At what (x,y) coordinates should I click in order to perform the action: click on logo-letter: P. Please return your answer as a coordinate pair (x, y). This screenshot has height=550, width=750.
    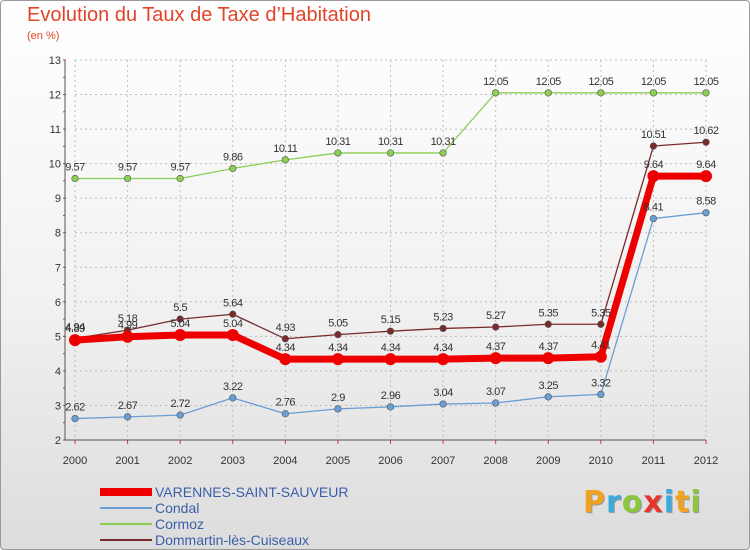
    Looking at the image, I should click on (594, 502).